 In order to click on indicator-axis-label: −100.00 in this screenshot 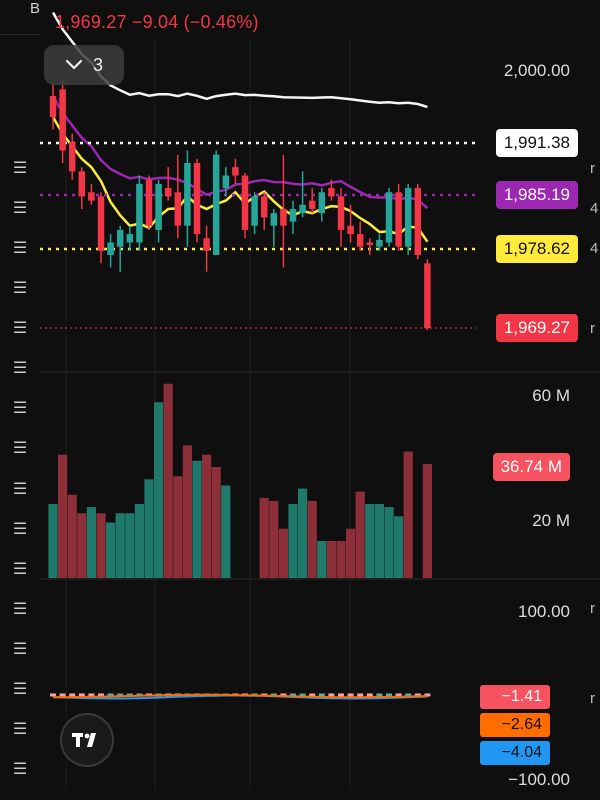, I will do `click(539, 779)`.